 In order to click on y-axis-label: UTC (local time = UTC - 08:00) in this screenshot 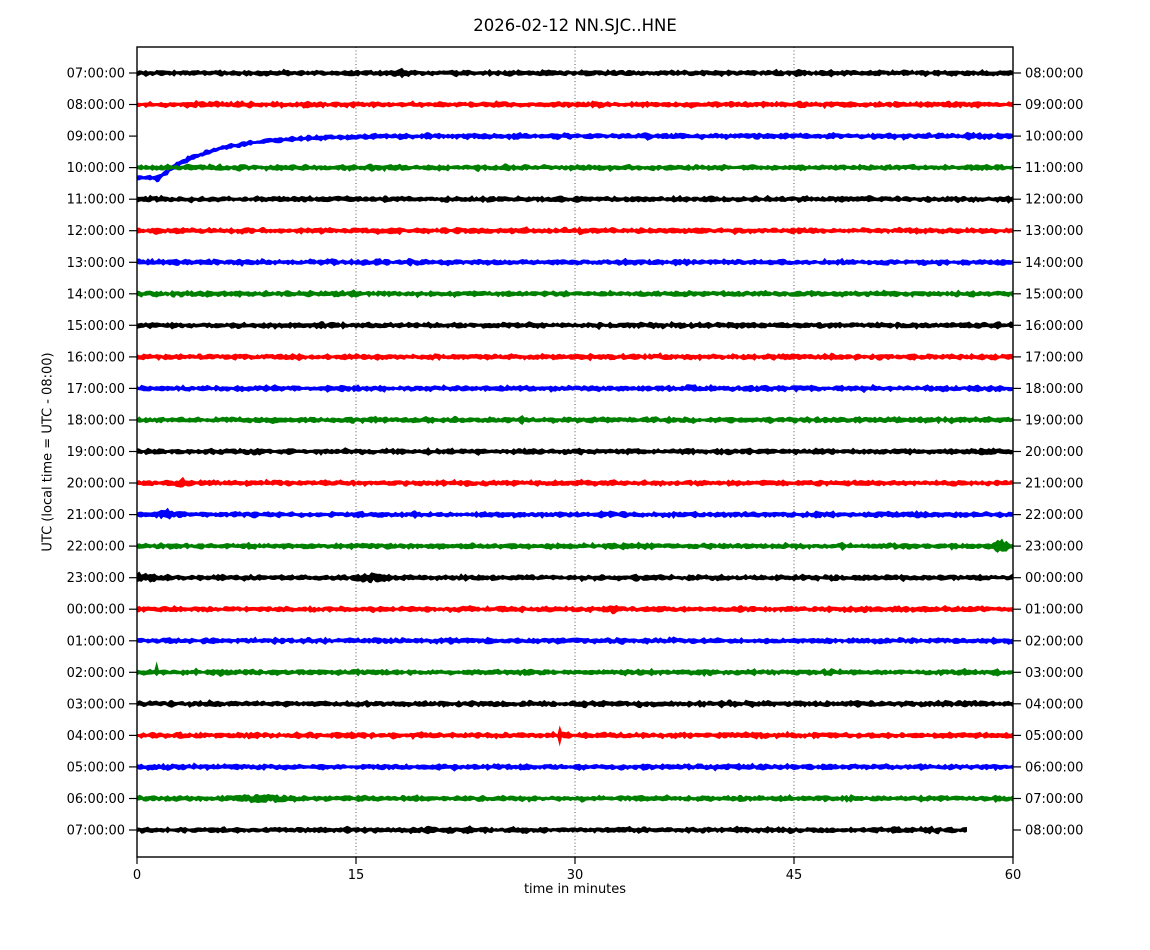, I will do `click(48, 452)`.